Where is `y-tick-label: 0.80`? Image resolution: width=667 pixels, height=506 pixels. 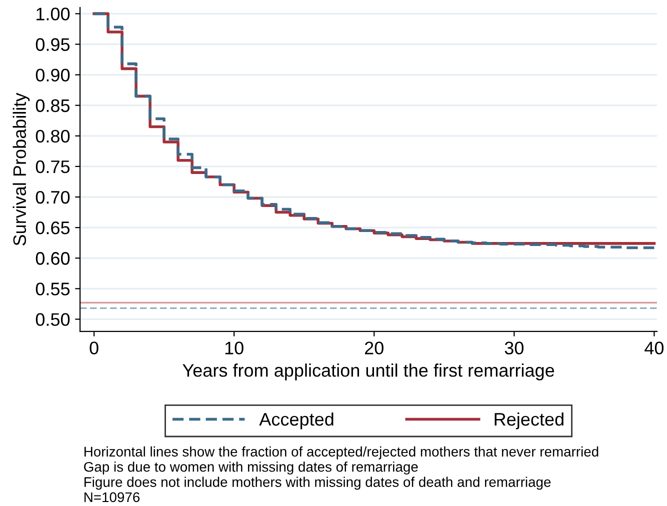 y-tick-label: 0.80 is located at coordinates (53, 136).